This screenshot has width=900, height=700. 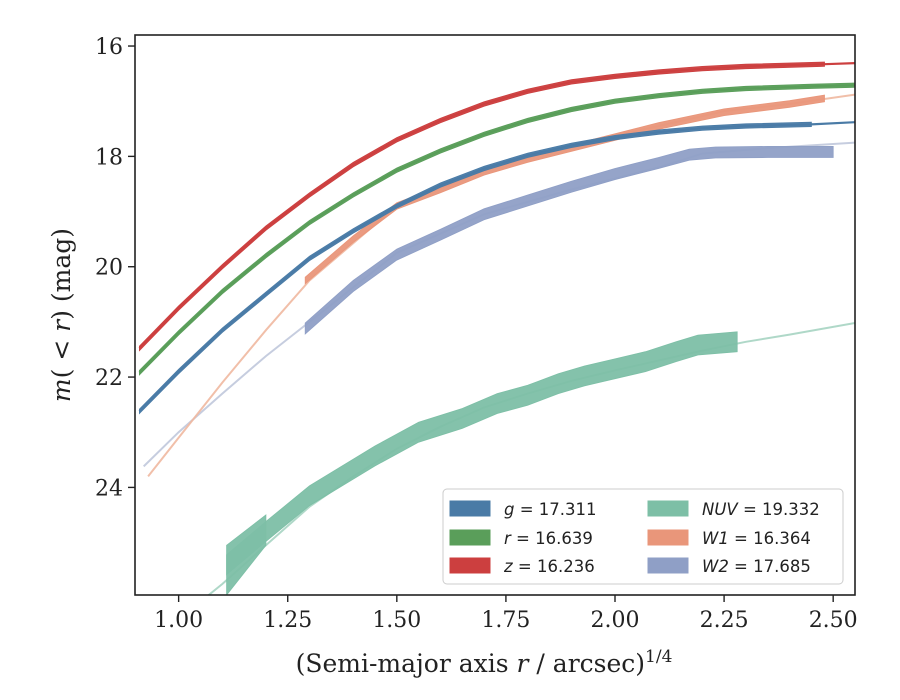 What do you see at coordinates (109, 47) in the screenshot?
I see `y-tick-label: 16` at bounding box center [109, 47].